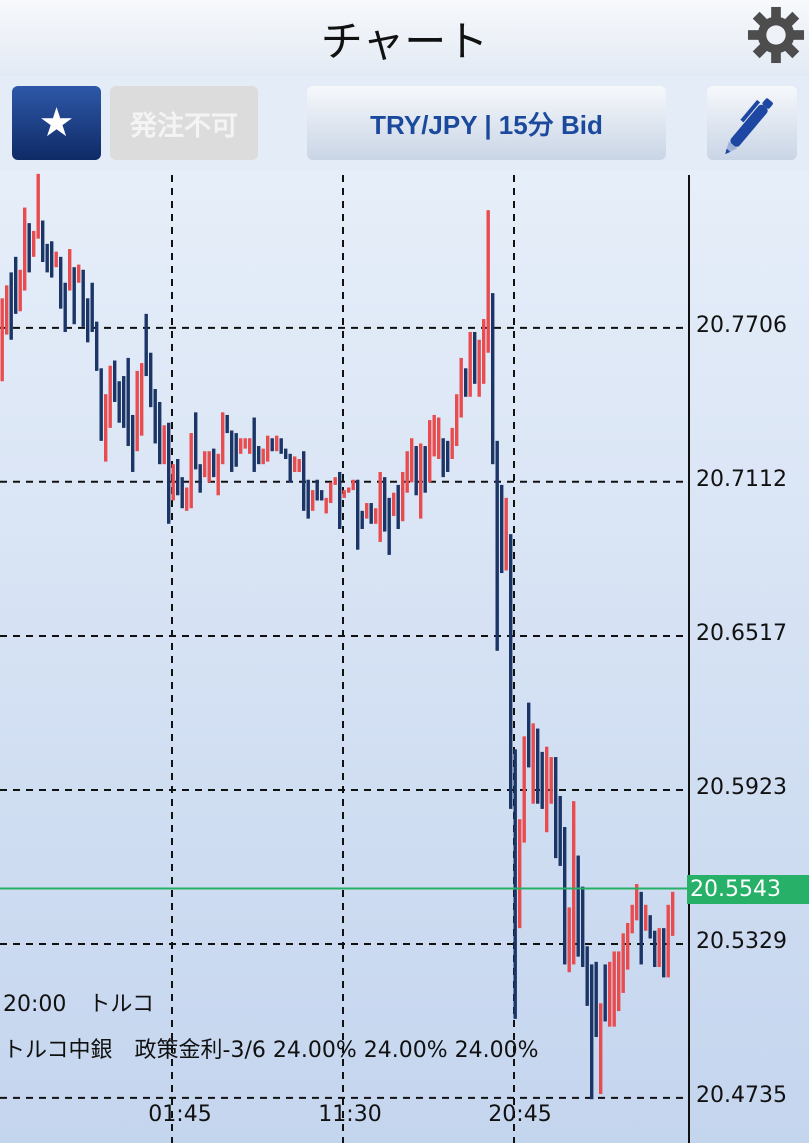 The width and height of the screenshot is (809, 1143). Describe the element at coordinates (486, 123) in the screenshot. I see `symbol-timeframe-button: TRY/JPY | 15分 Bid` at that location.